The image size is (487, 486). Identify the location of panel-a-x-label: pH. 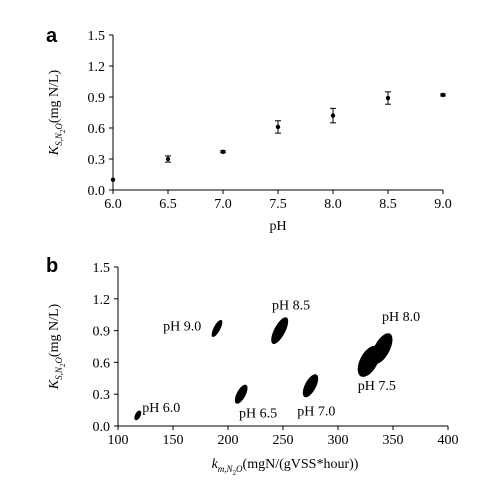
(277, 226).